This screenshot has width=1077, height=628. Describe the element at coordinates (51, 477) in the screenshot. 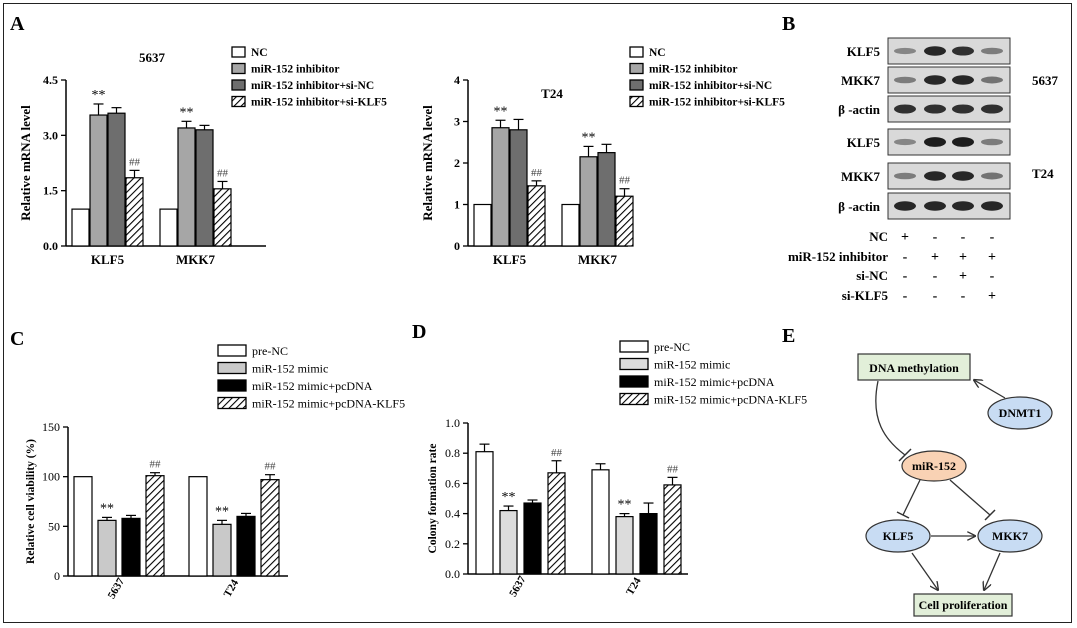

I see `y-tick-label: 100` at that location.